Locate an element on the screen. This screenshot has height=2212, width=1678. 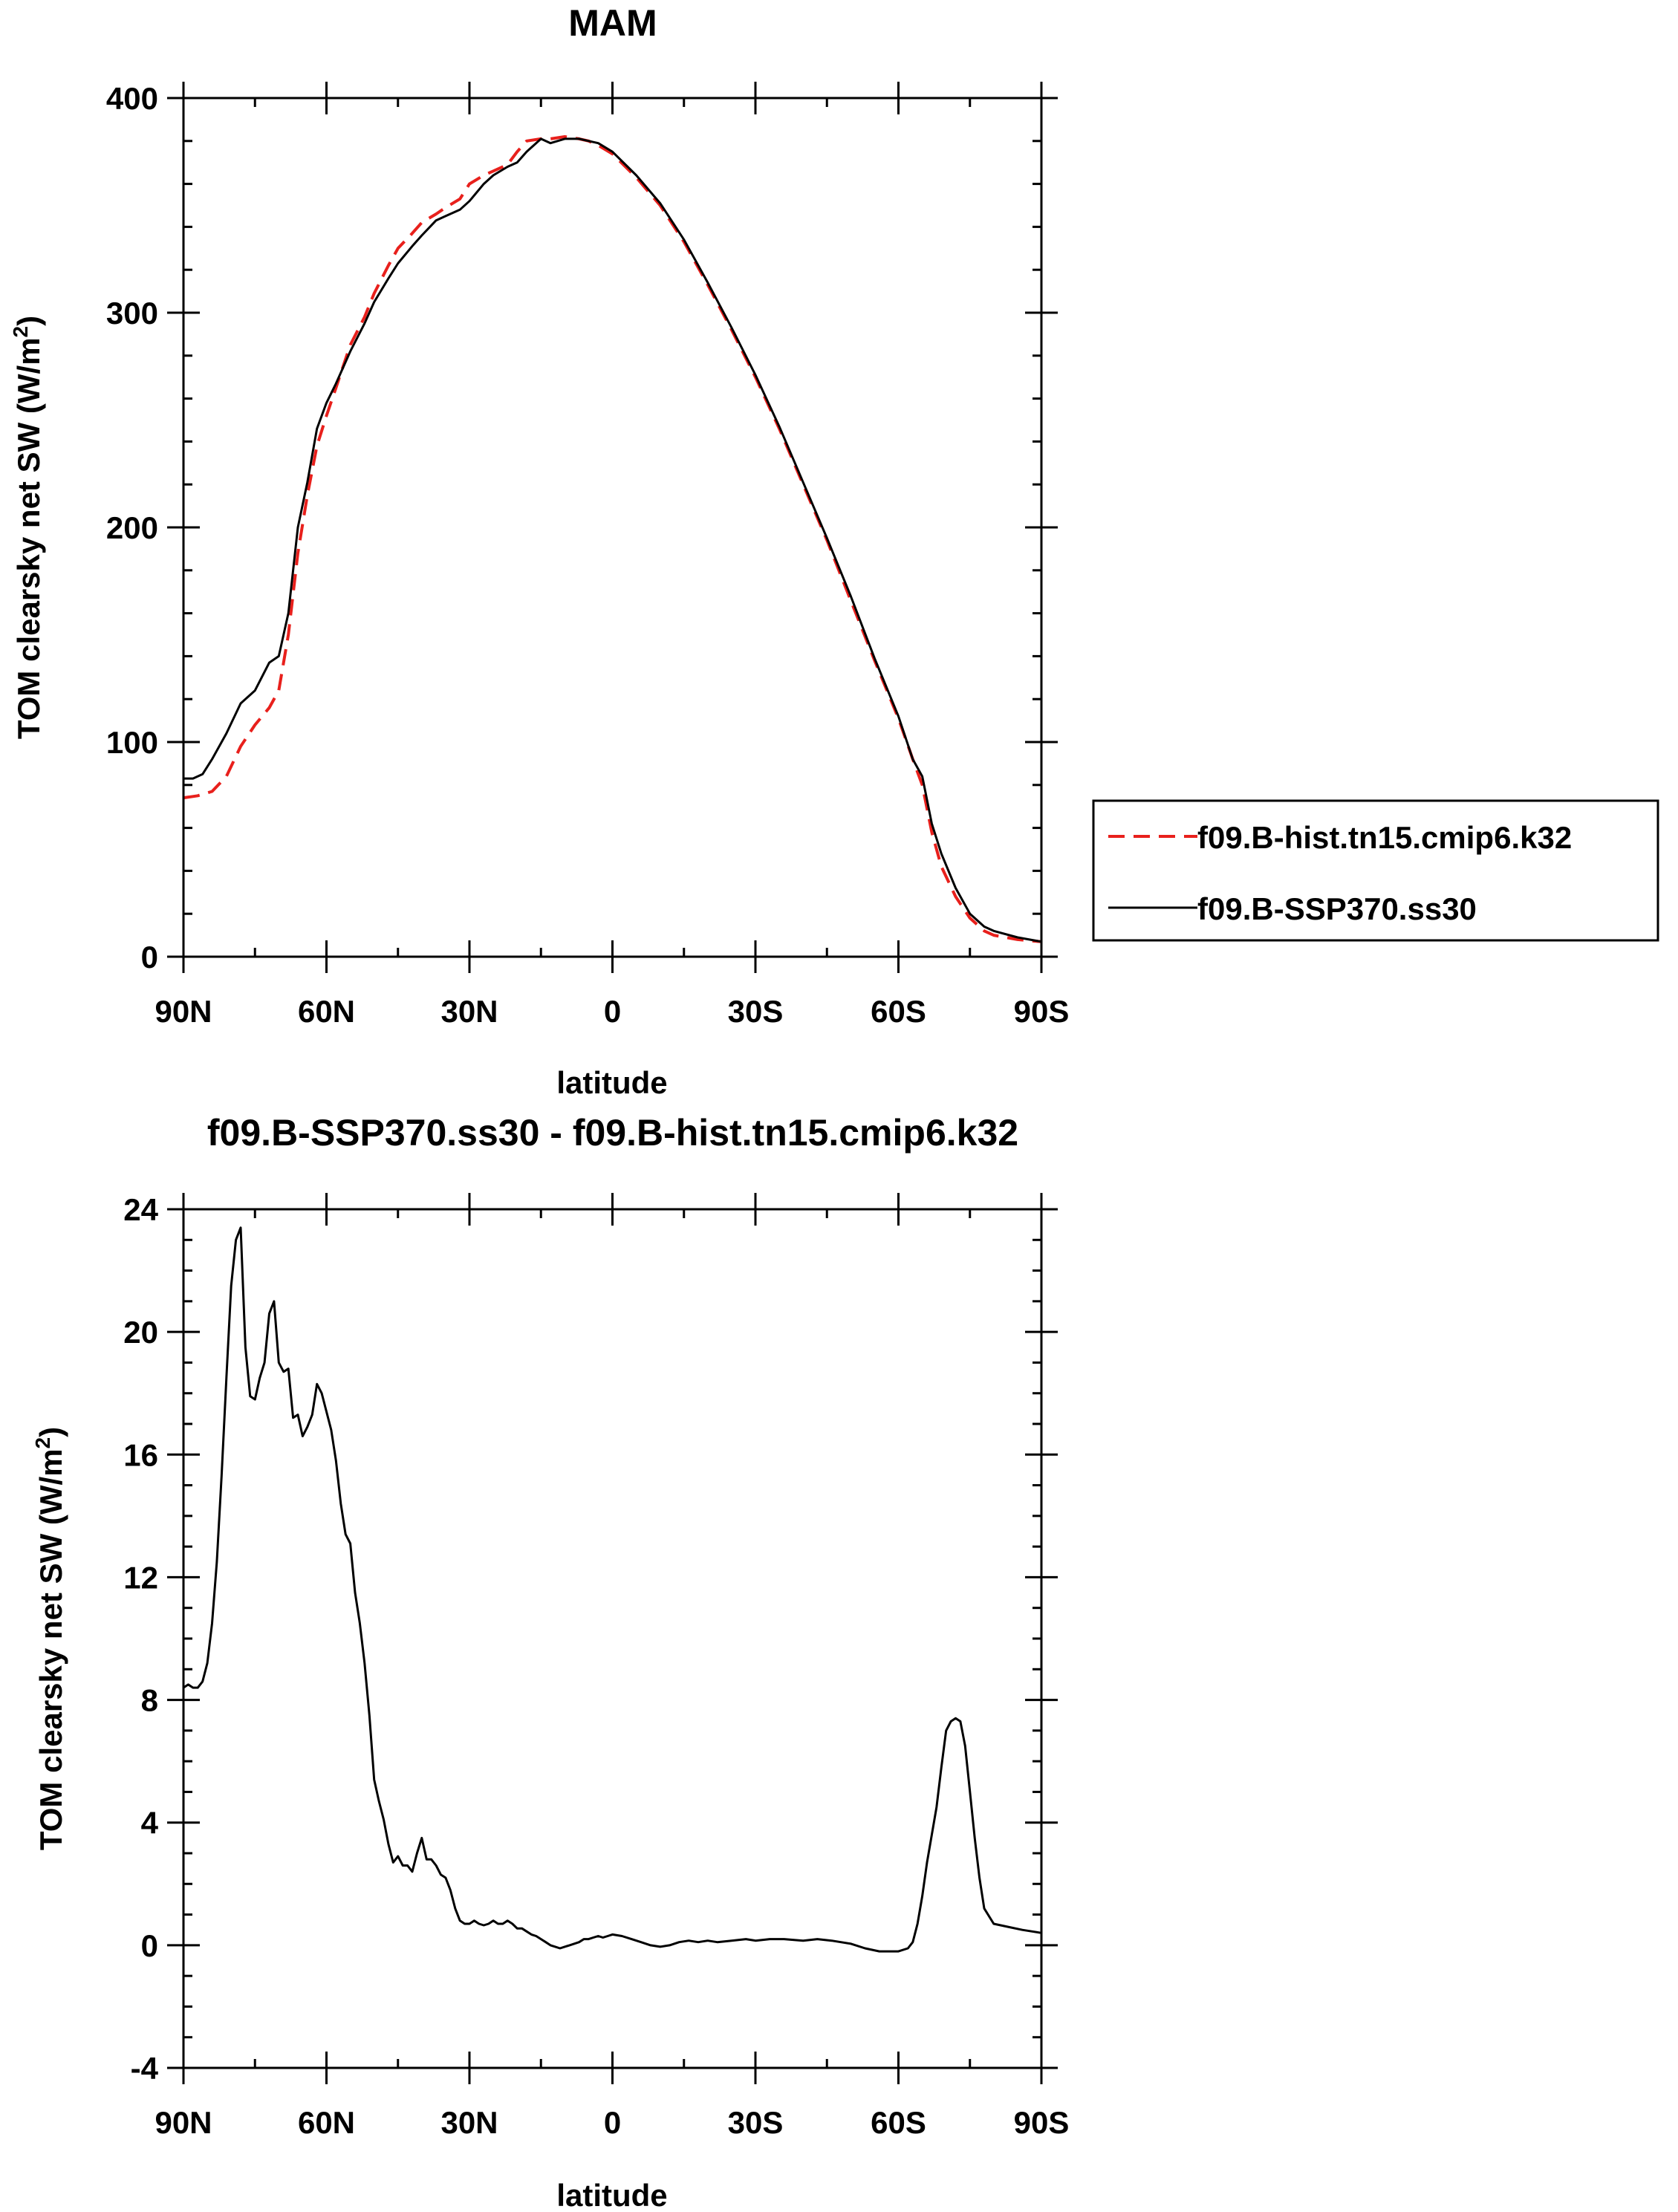
y-tick-label: 200 is located at coordinates (132, 527).